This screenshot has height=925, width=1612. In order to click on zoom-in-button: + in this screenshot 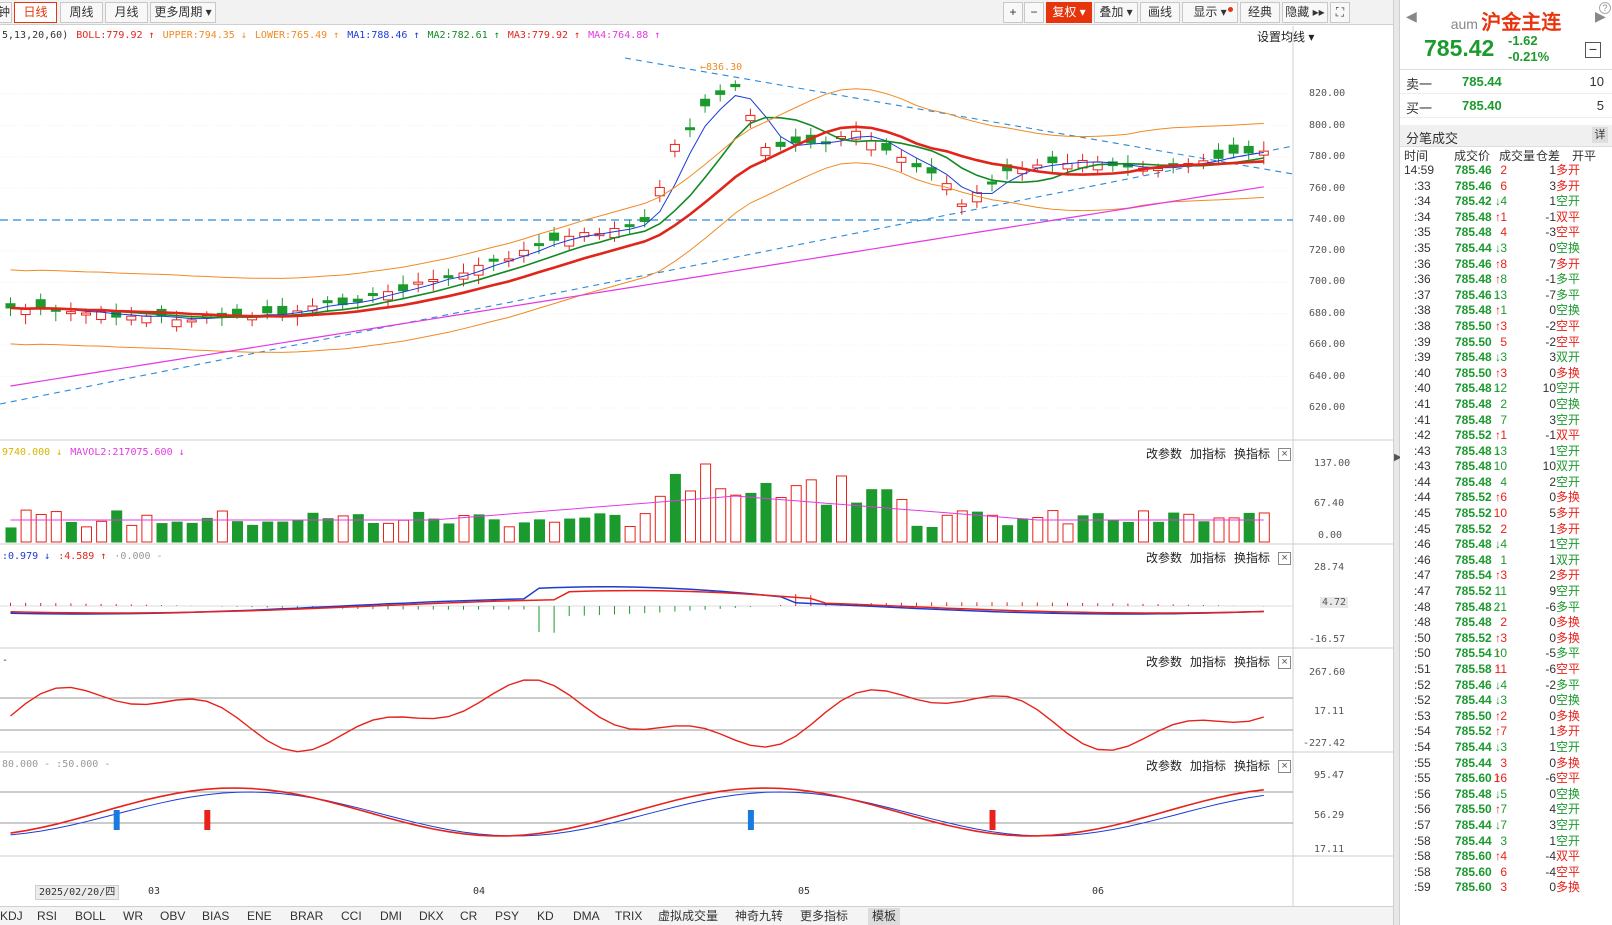, I will do `click(1013, 12)`.